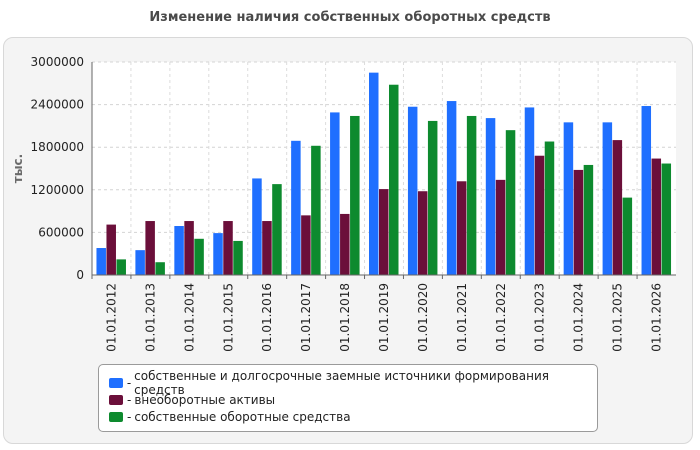 The width and height of the screenshot is (700, 450). What do you see at coordinates (61, 232) in the screenshot?
I see `y-tick-label: 600000` at bounding box center [61, 232].